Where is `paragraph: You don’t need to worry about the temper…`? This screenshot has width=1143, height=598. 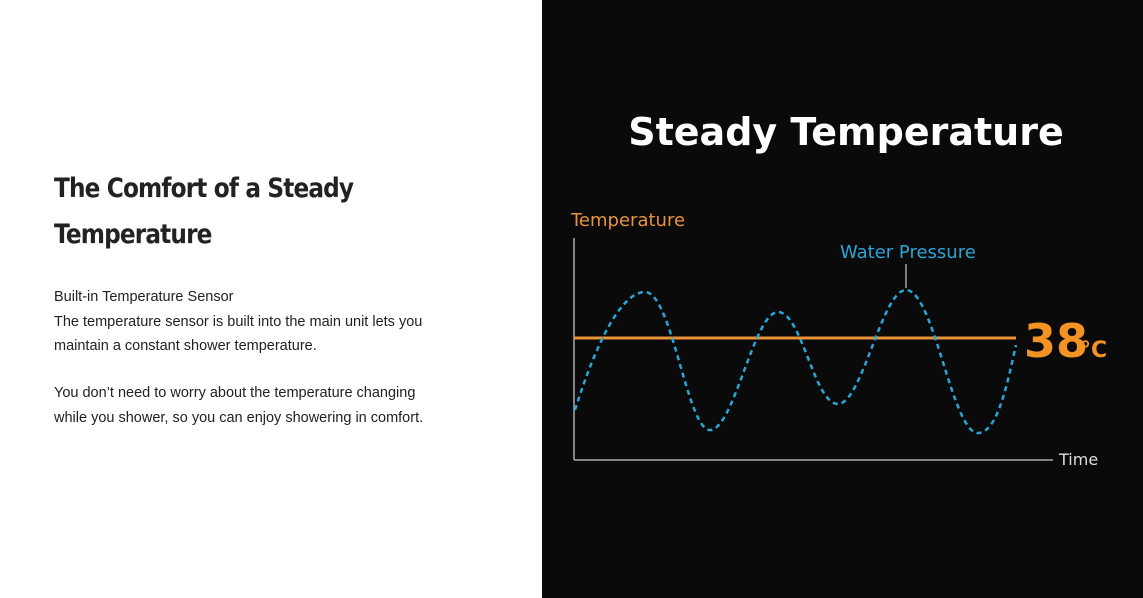 paragraph: You don’t need to worry about the temper… is located at coordinates (244, 405).